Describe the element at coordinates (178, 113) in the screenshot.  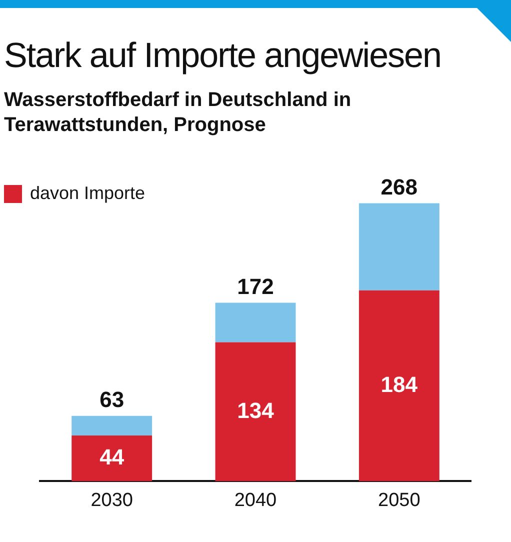
I see `chart-subtitle: Wasserstoffbedarf in Deutschland in Terawattstunden, Prognose` at that location.